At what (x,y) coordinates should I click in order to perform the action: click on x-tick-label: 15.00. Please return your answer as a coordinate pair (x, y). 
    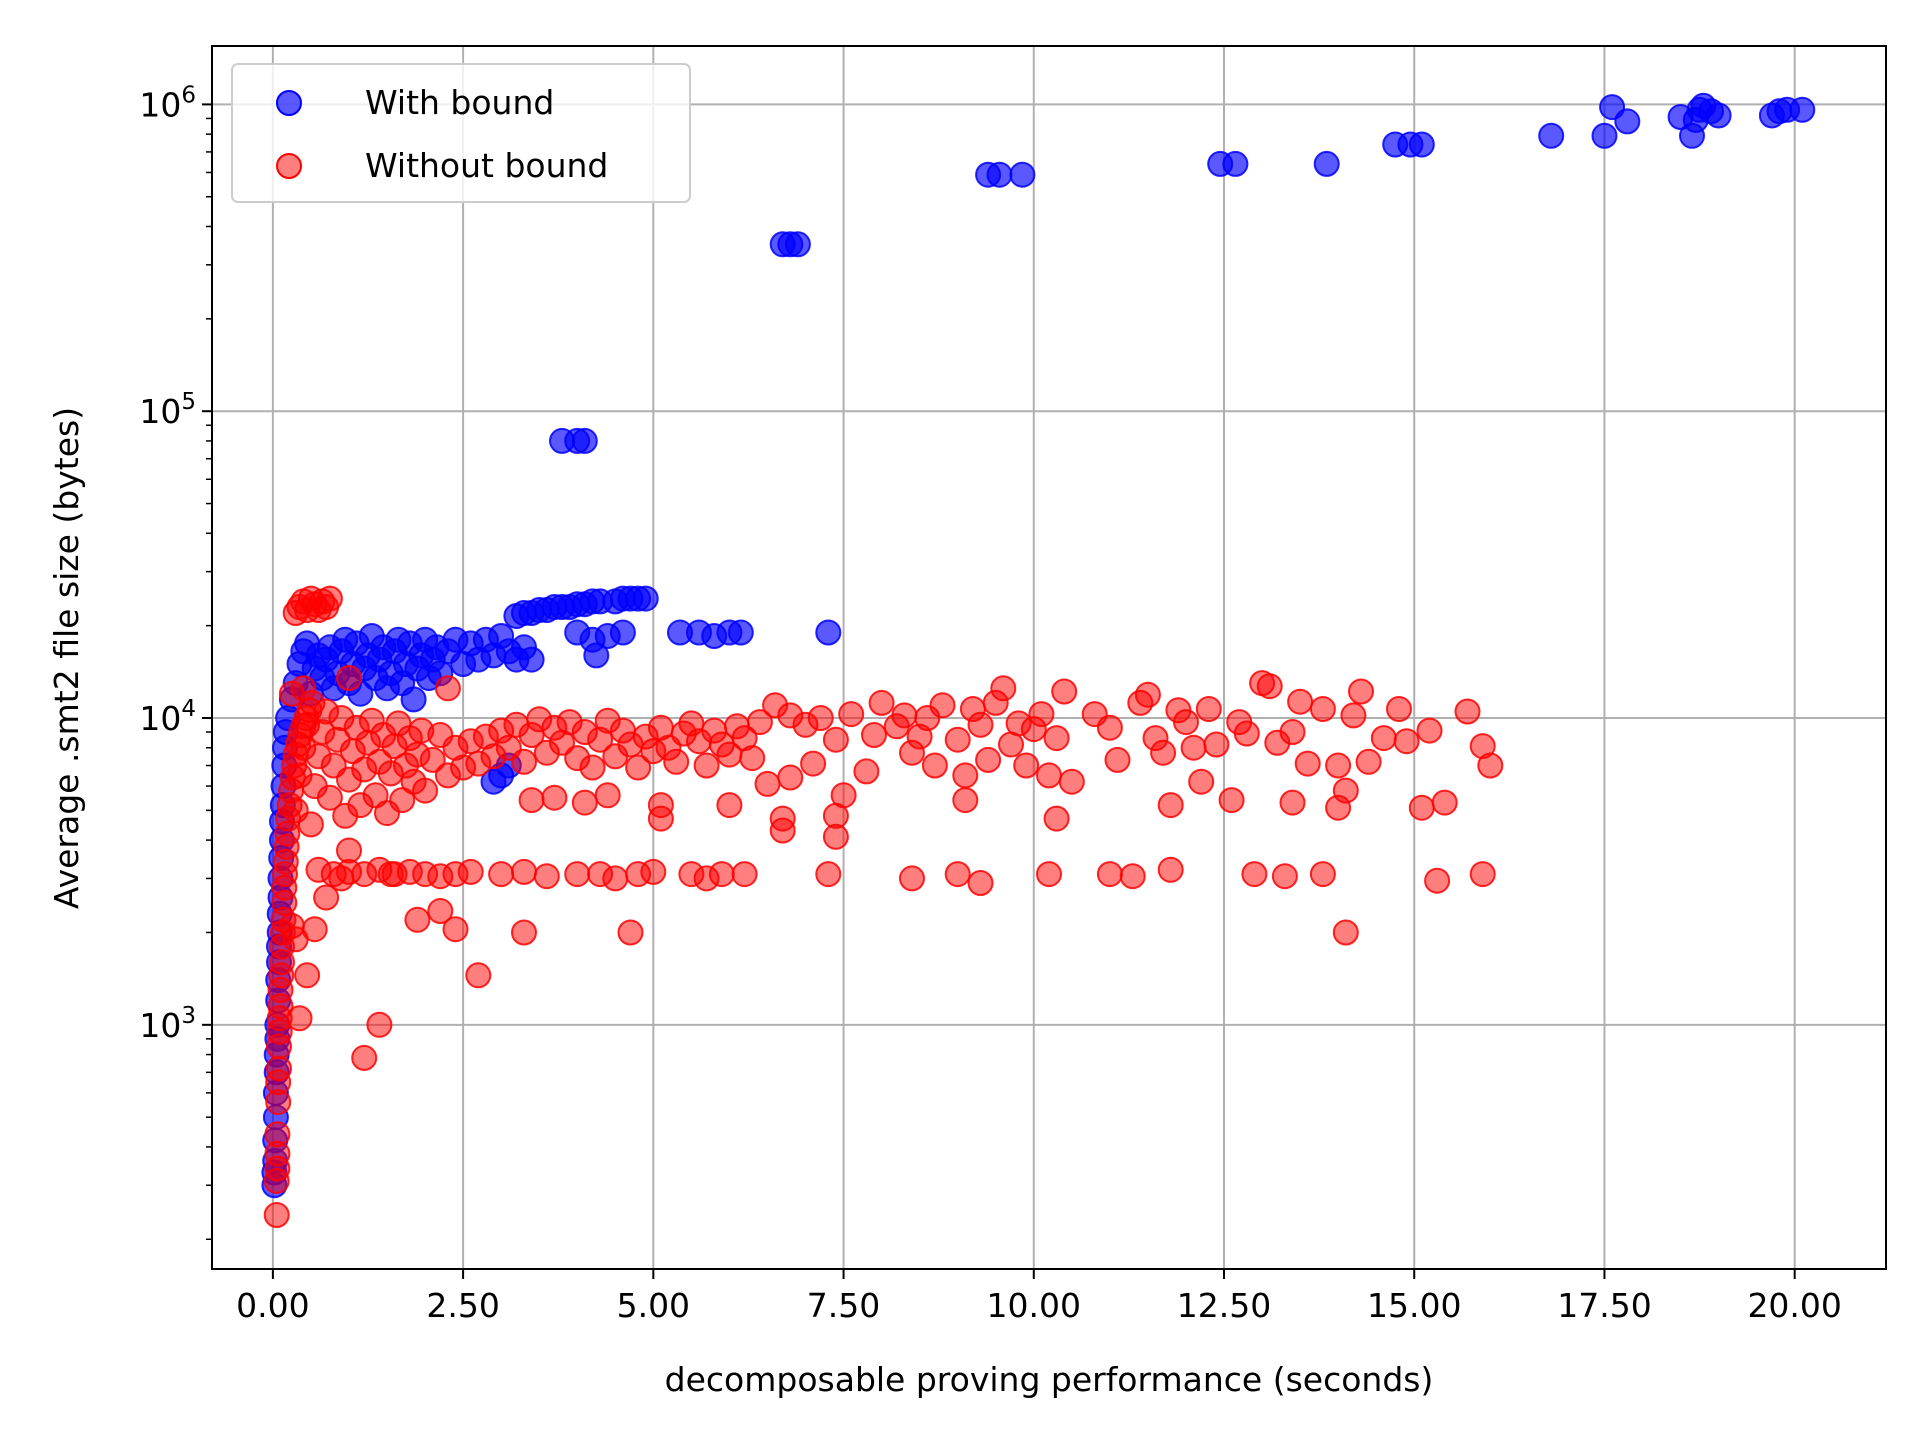
    Looking at the image, I should click on (1414, 1305).